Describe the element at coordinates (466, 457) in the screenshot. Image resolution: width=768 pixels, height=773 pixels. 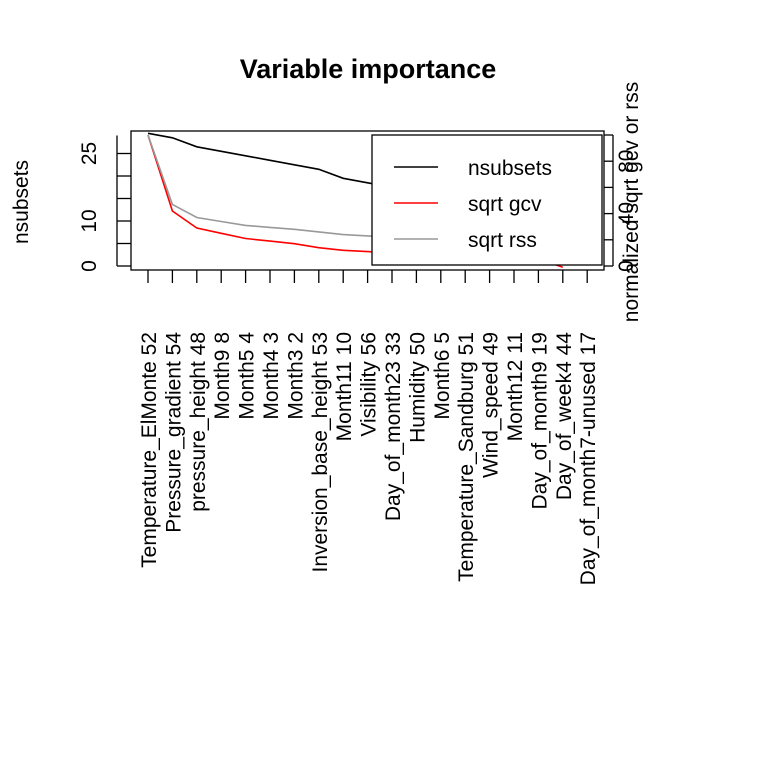
I see `x-tick-label: Temperature_Sandburg 51` at that location.